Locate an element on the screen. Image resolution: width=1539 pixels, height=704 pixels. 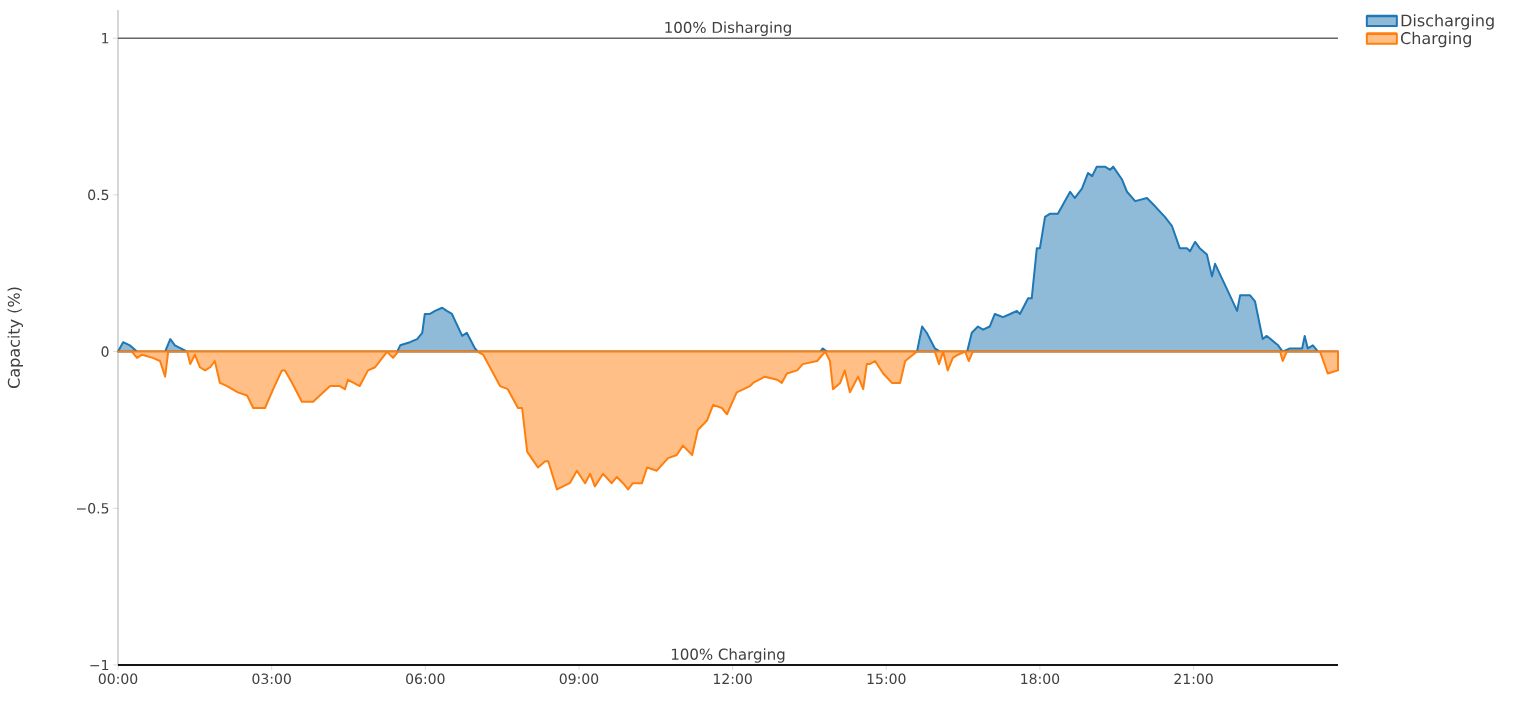
y-tick-label: 1 is located at coordinates (105, 38).